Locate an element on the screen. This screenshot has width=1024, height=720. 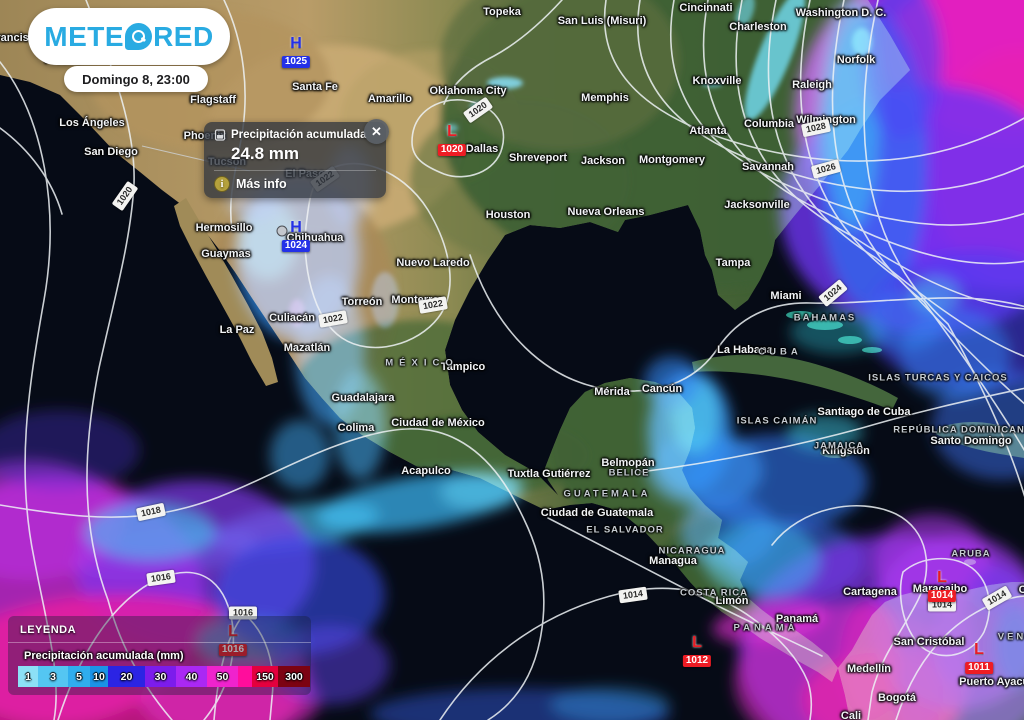
timestamp-text: Domingo 8, 23:00 is located at coordinates (136, 79).